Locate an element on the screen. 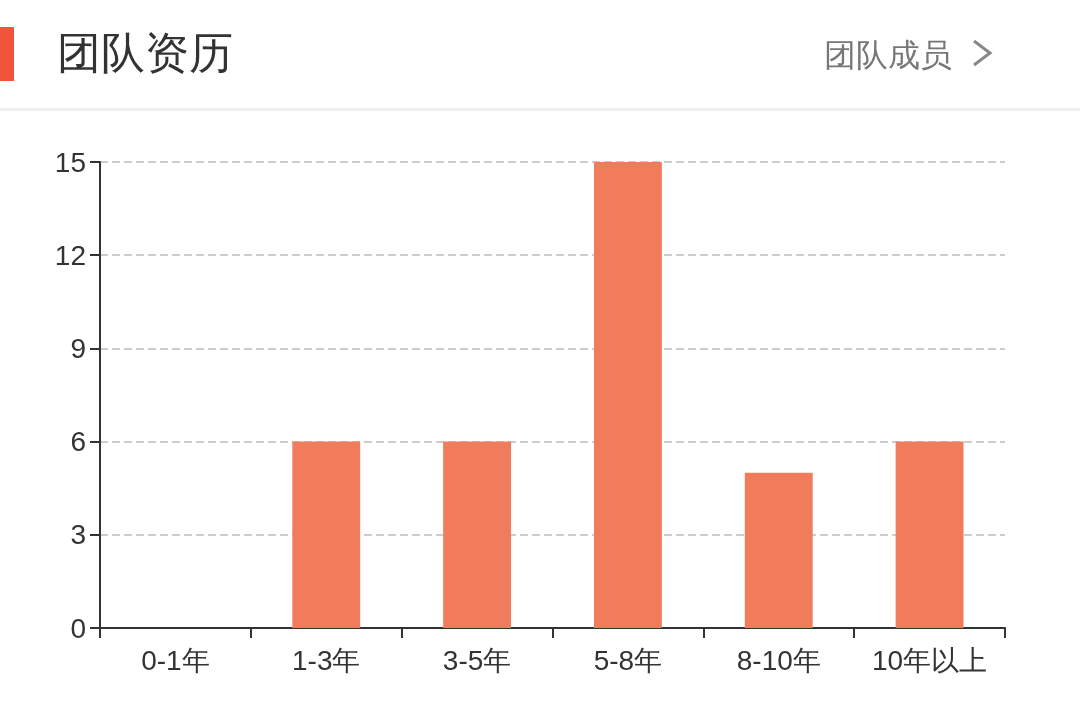 The width and height of the screenshot is (1080, 708). y-tick-label: 6 is located at coordinates (78, 442).